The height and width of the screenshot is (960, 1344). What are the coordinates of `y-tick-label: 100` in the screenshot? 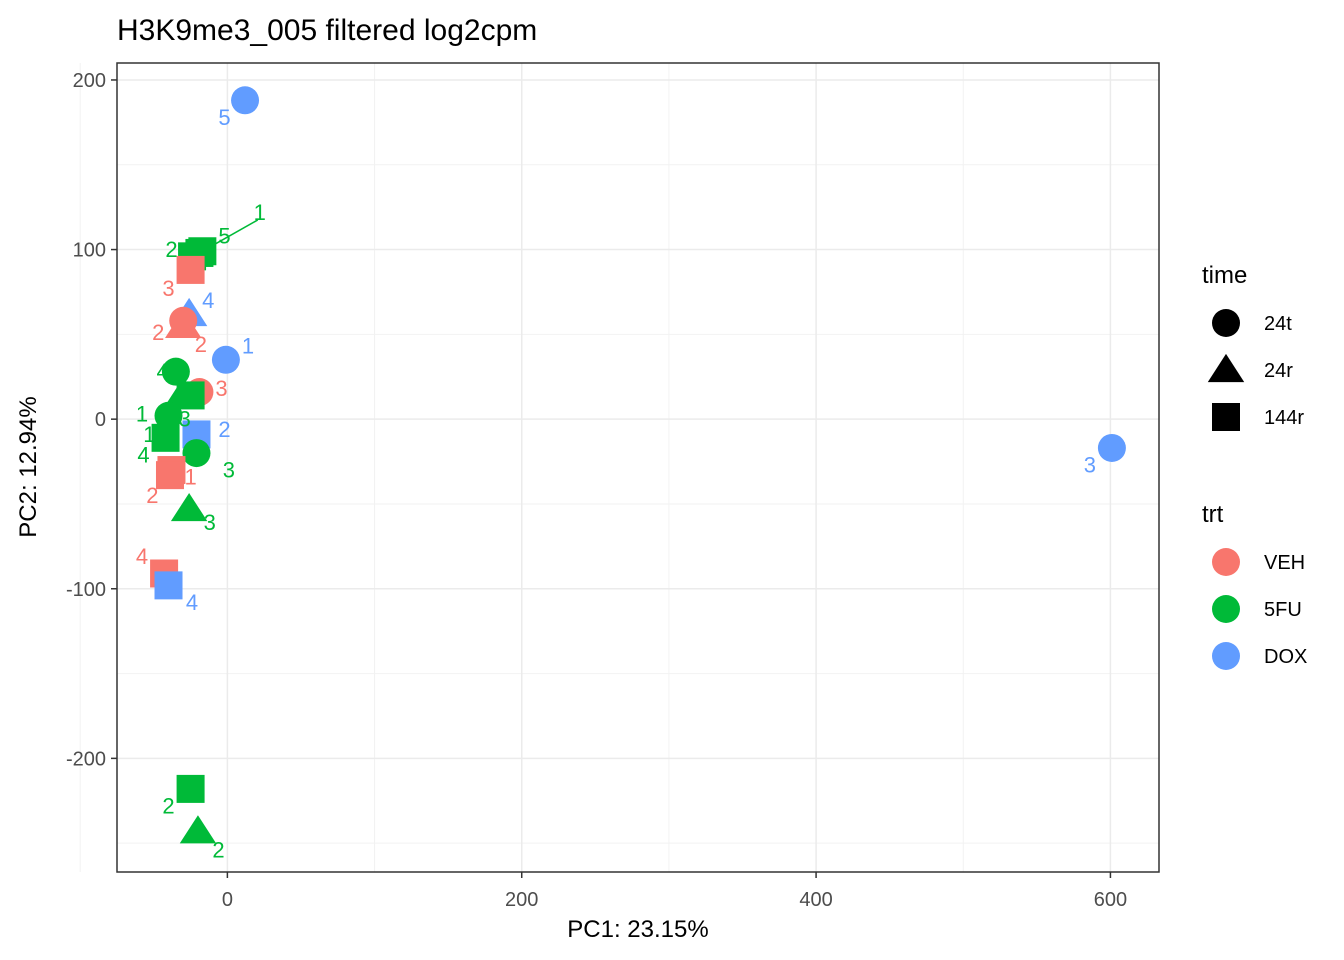 It's located at (89, 251).